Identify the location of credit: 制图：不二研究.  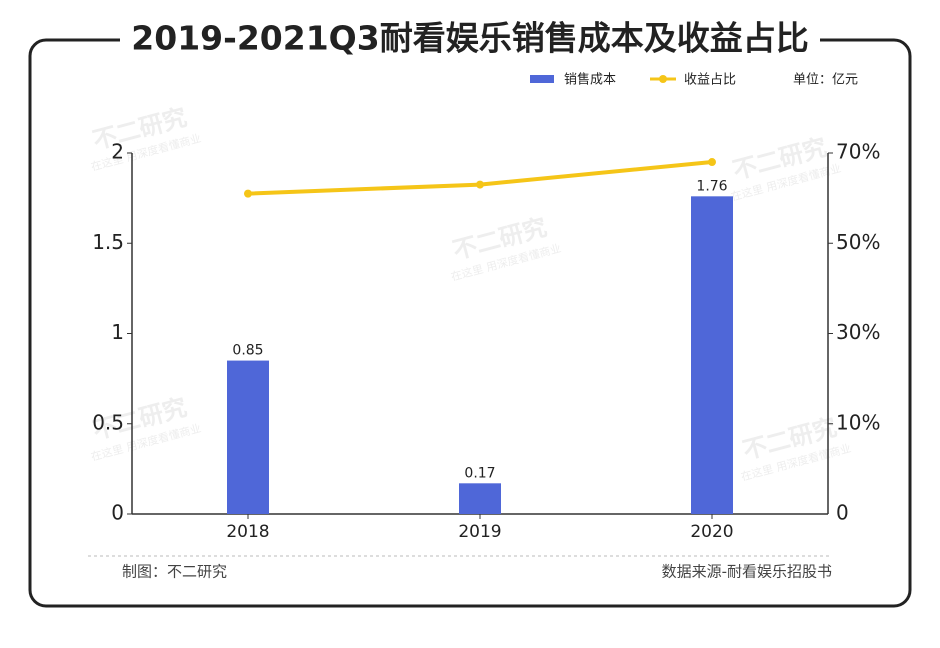
(174, 572).